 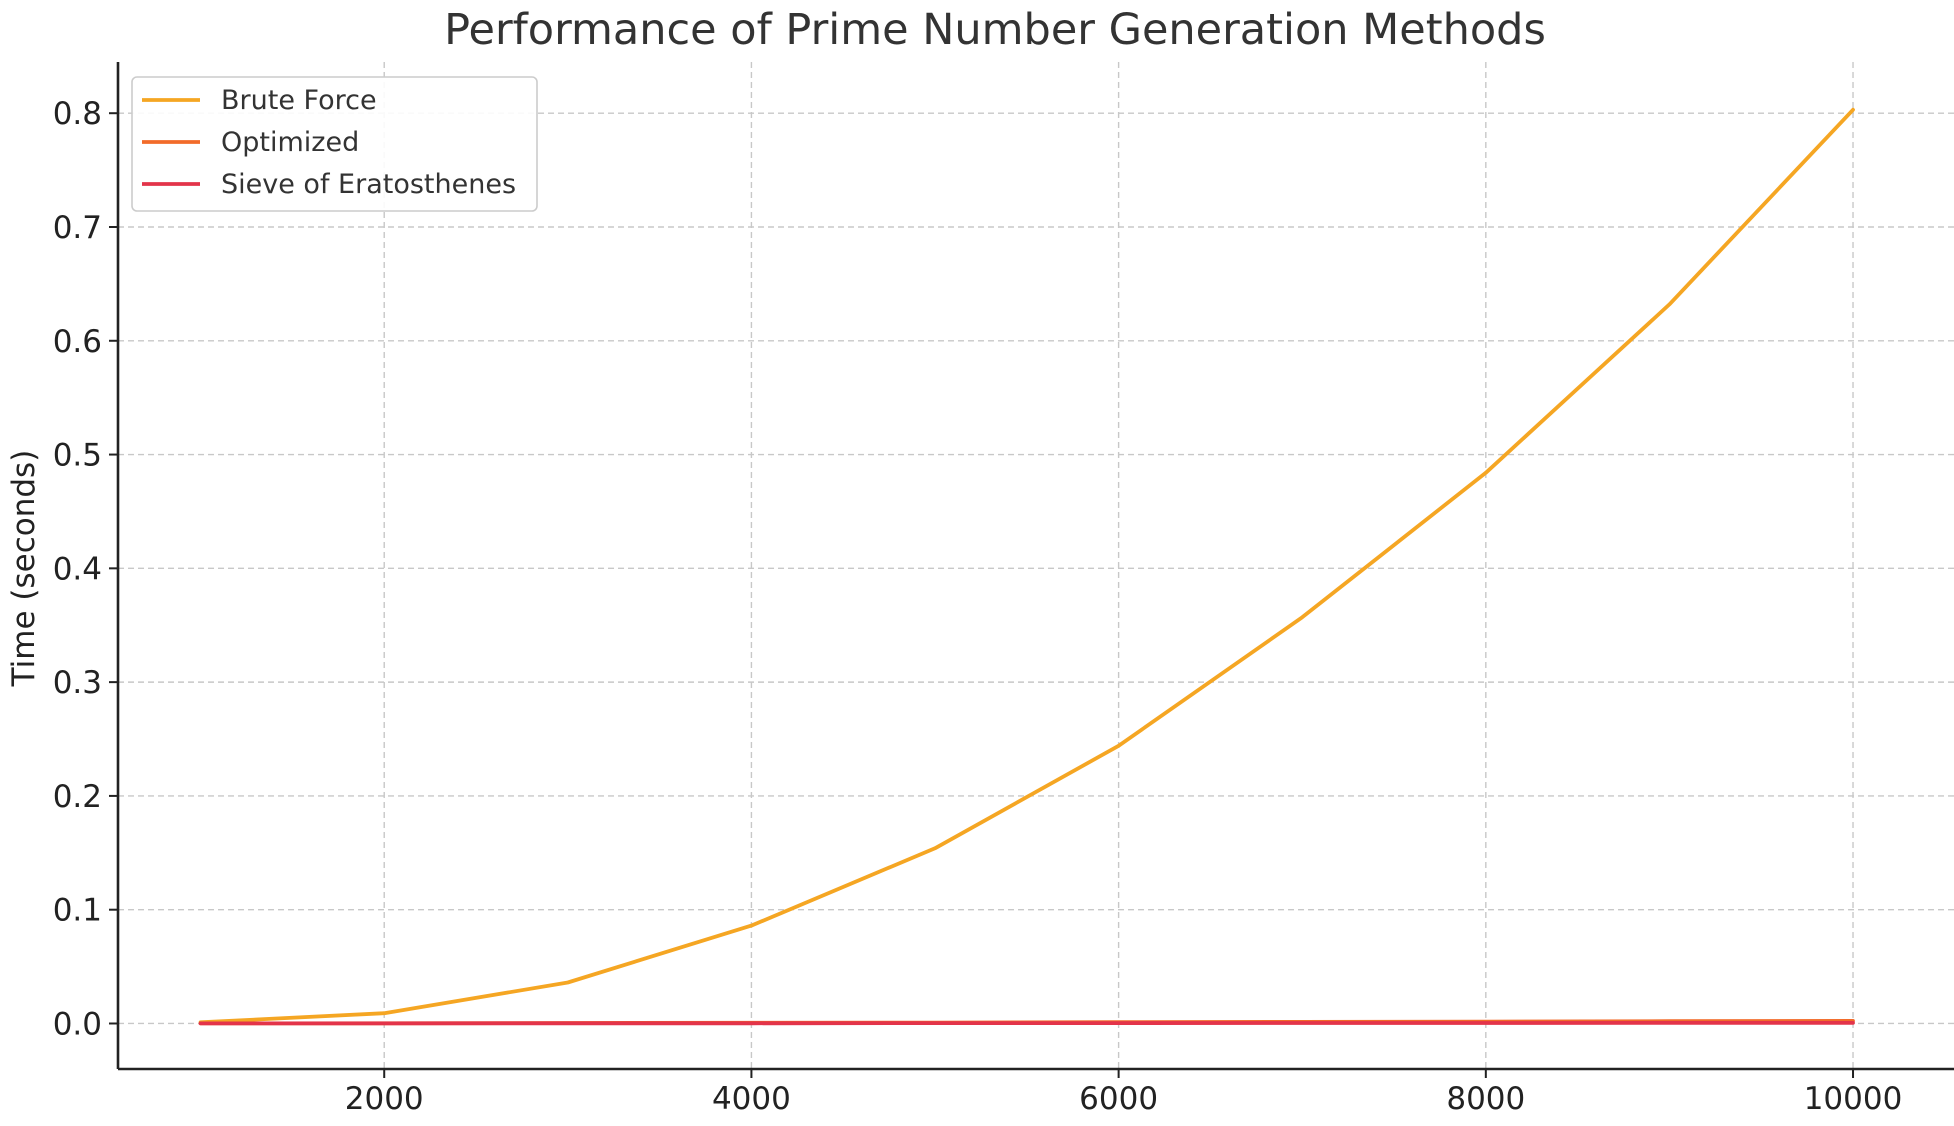 I want to click on y-tick-label: 0.7, so click(x=77, y=228).